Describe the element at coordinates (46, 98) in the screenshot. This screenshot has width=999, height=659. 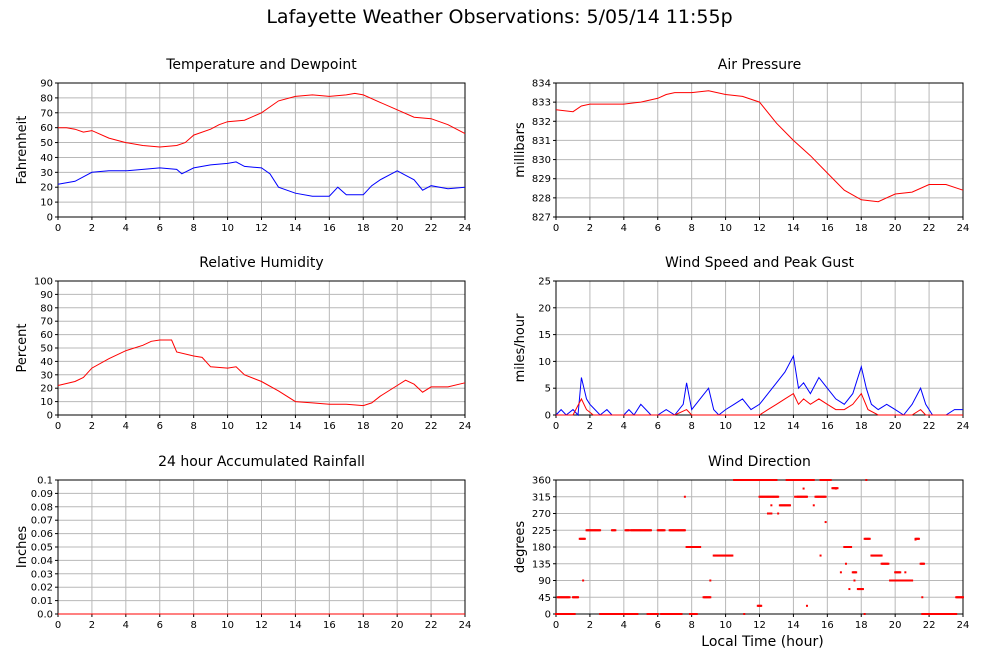
I see `y-tick-label: 80` at that location.